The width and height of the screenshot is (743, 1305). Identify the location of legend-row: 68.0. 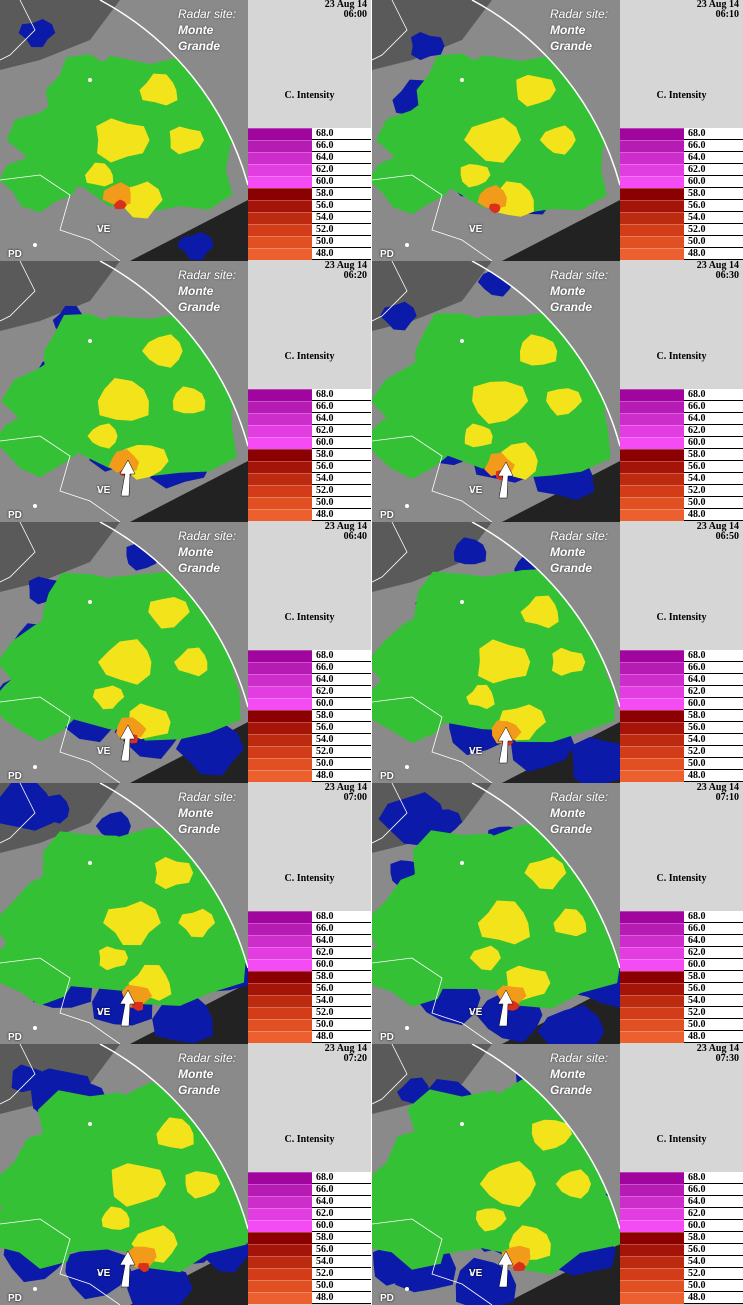
(309, 656).